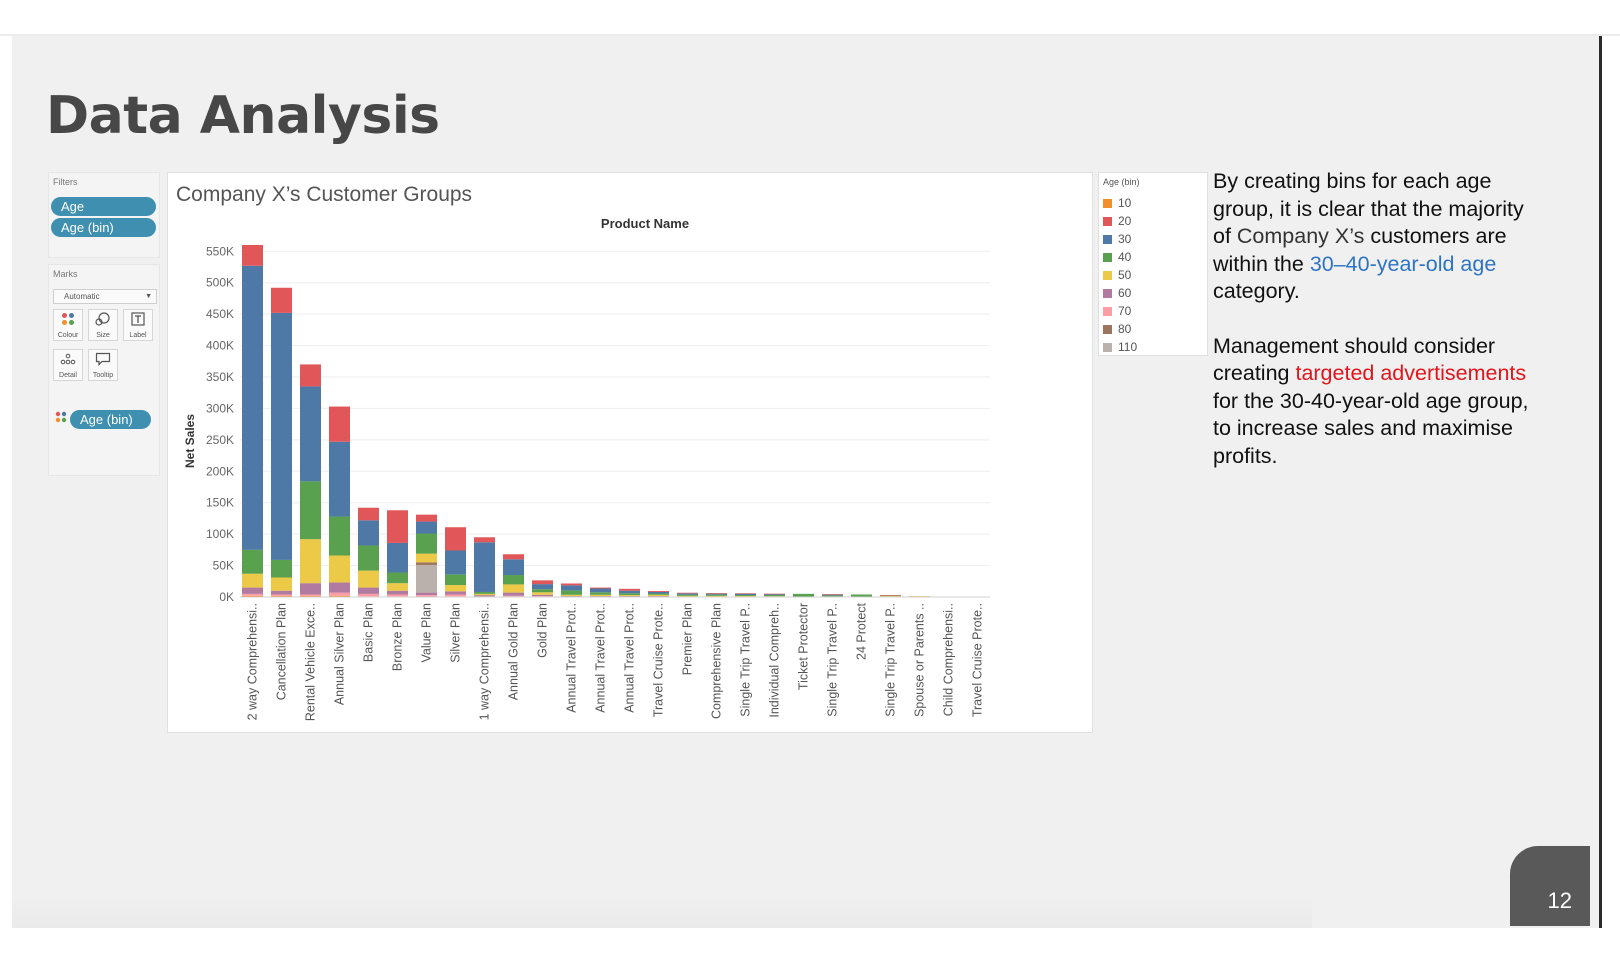  What do you see at coordinates (485, 661) in the screenshot?
I see `x-tick-label: 1 way Comprehensi..` at bounding box center [485, 661].